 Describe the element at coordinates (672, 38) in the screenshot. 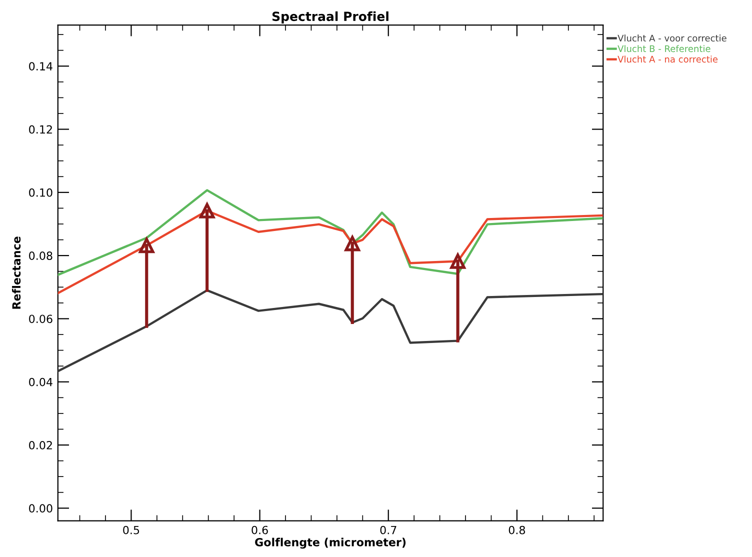

I see `legend-label: Vlucht A - voor correctie` at that location.